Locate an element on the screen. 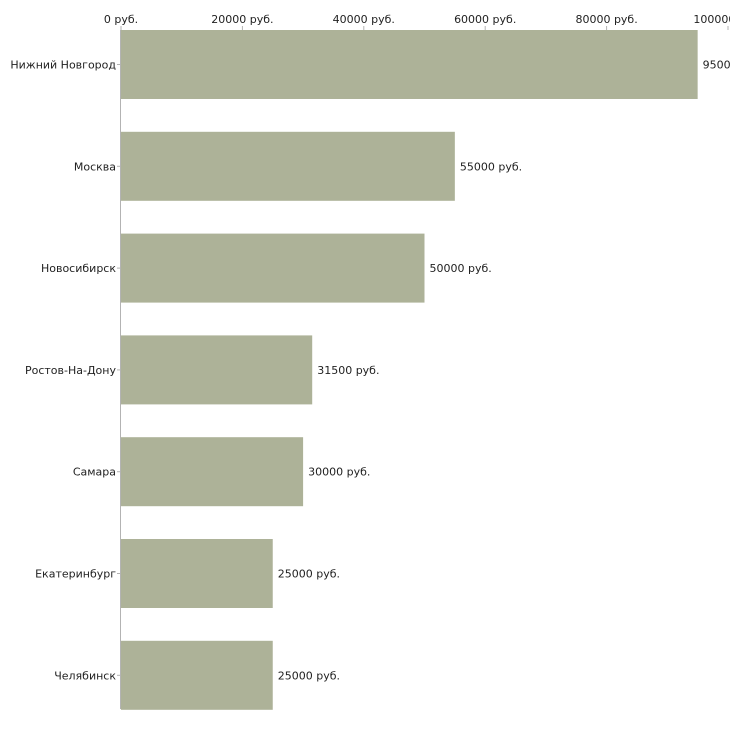  category-label: Нижний Новгород is located at coordinates (63, 65).